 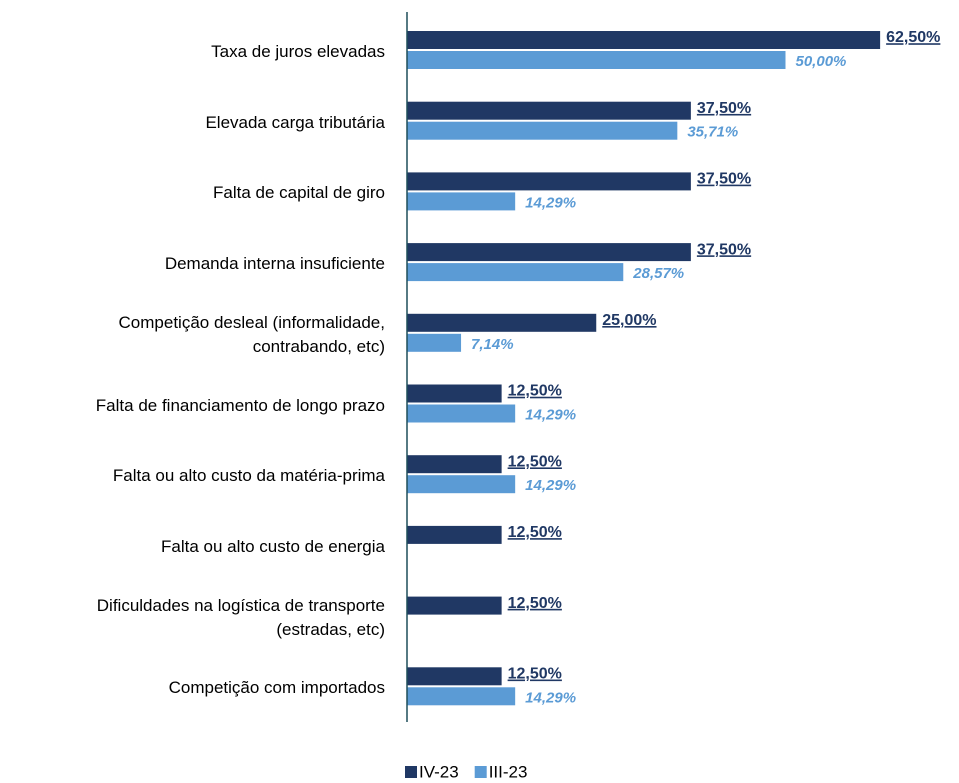 I want to click on category-label: Falta de capital de giro, so click(x=299, y=193).